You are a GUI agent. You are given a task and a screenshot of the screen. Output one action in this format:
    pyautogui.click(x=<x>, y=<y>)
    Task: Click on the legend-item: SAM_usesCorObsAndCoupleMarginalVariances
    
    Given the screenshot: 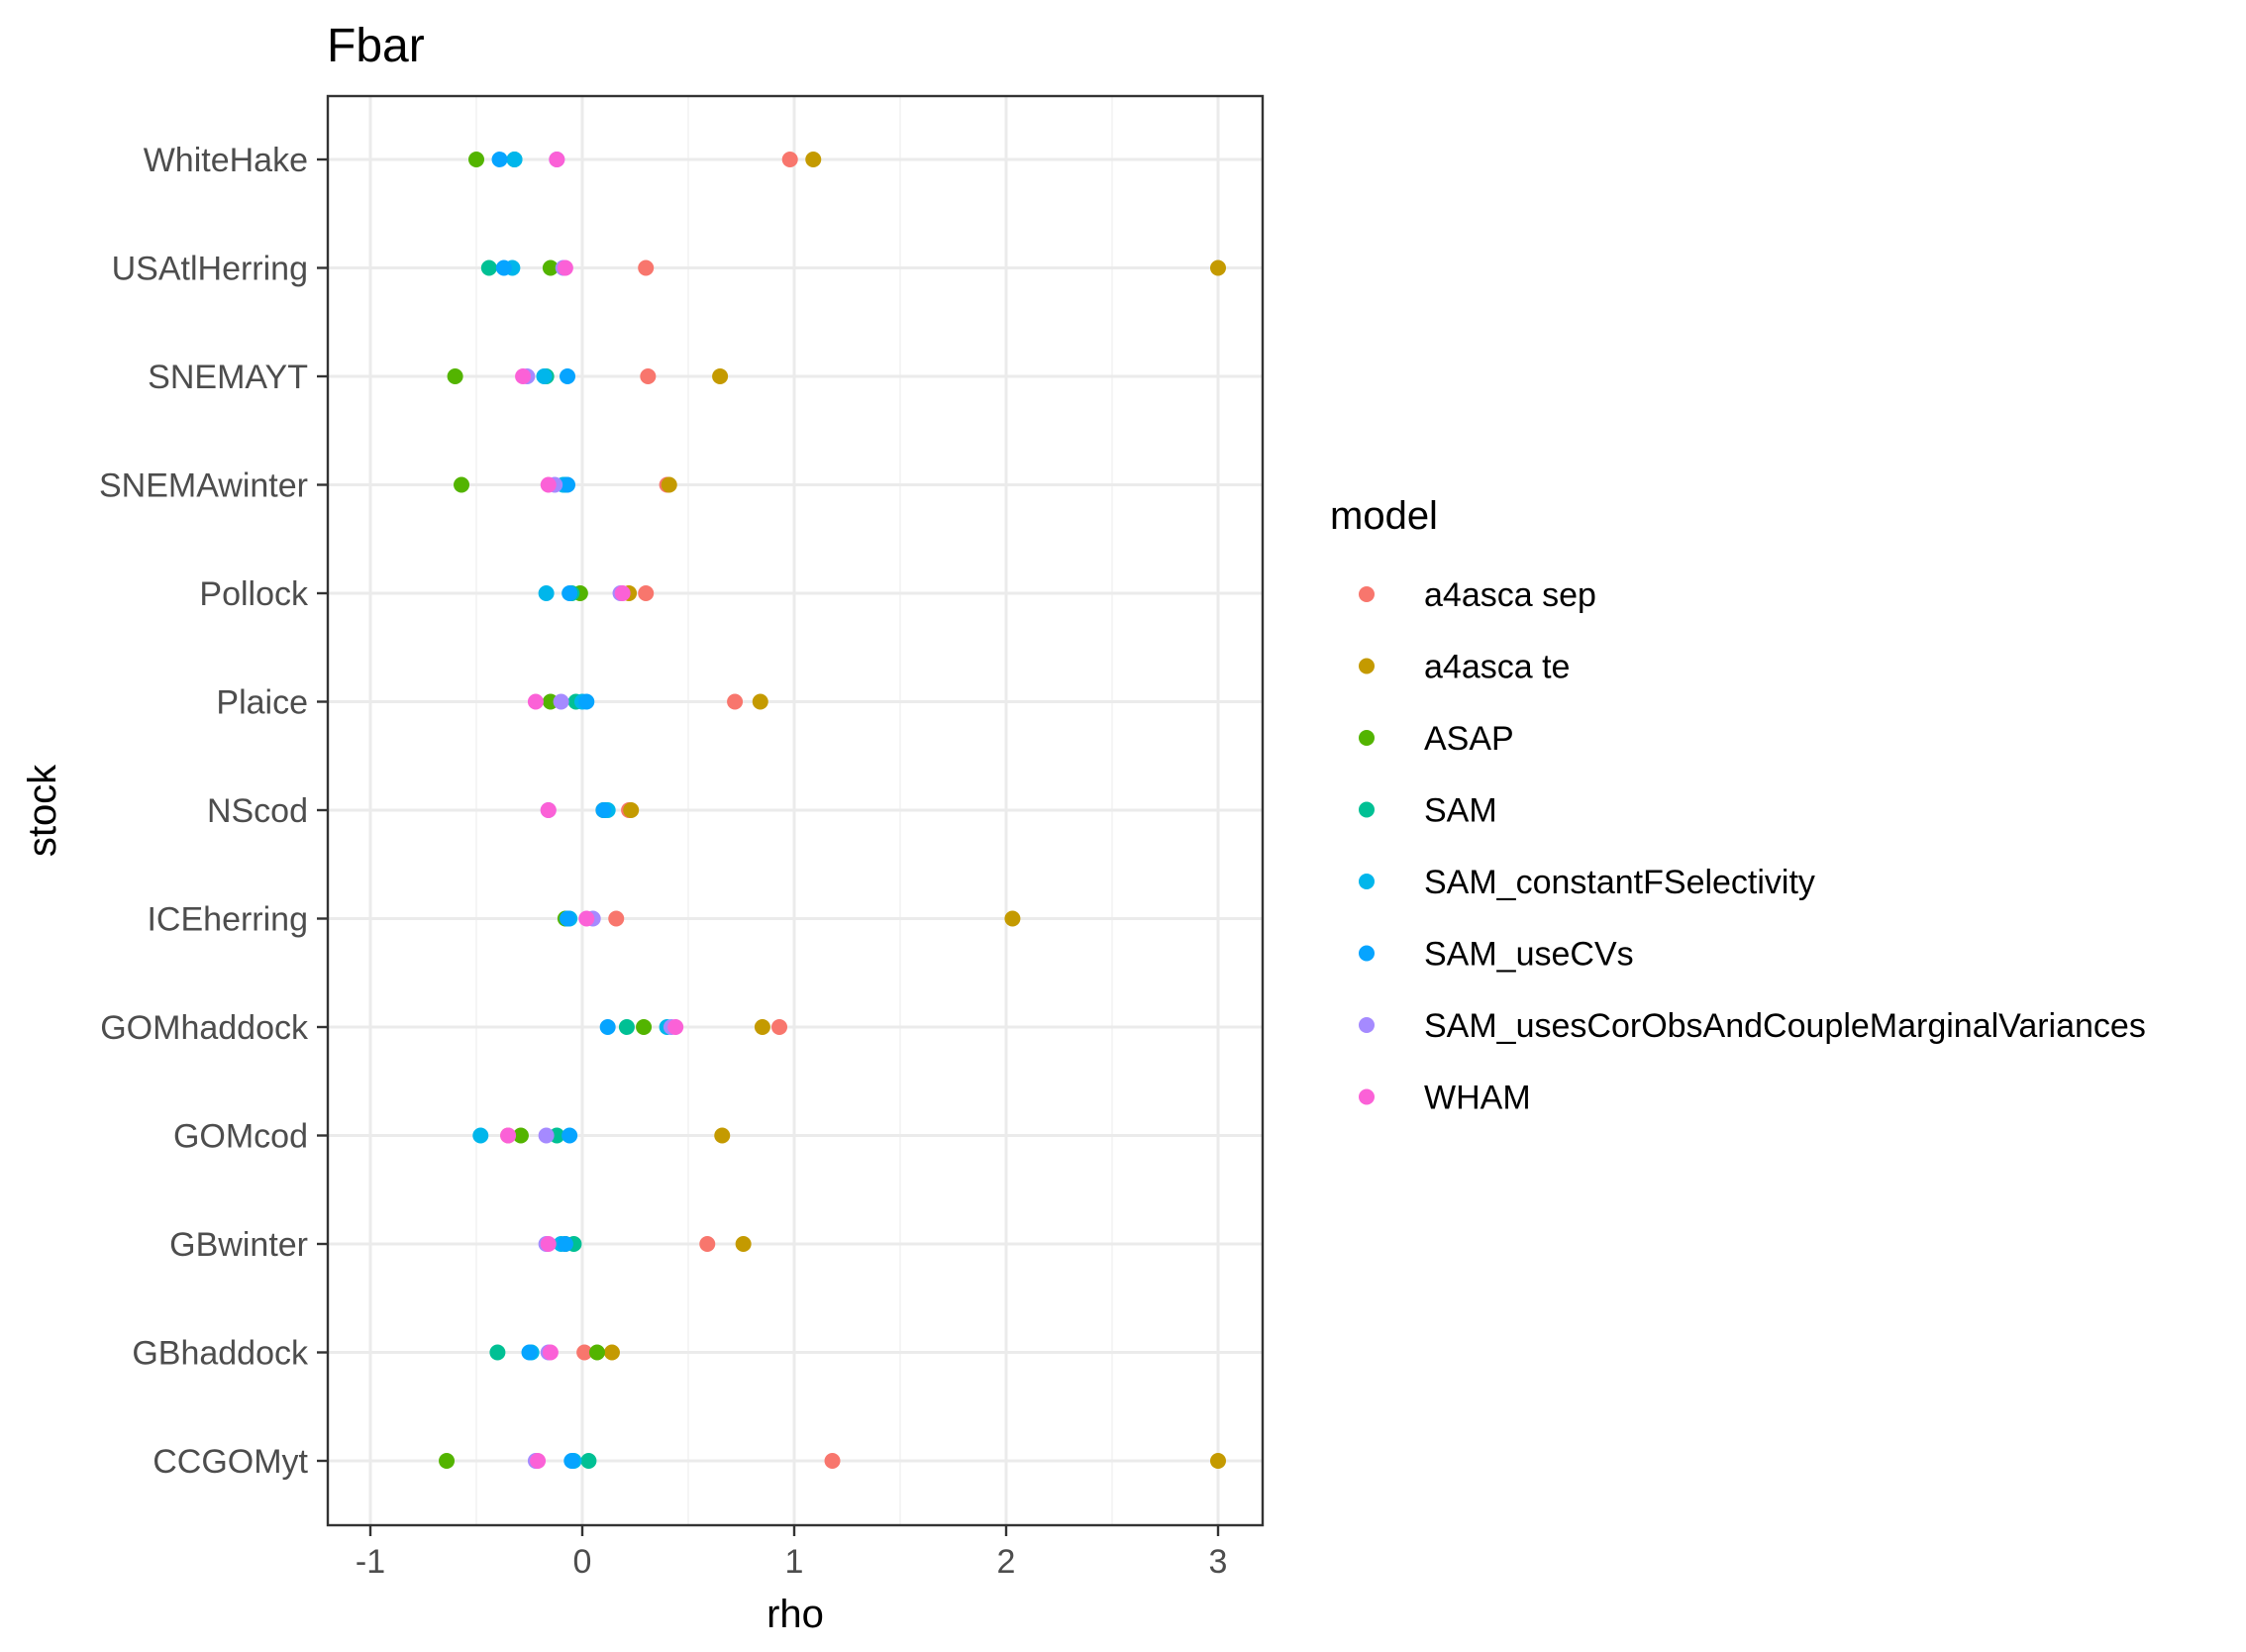 What is the action you would take?
    pyautogui.click(x=1752, y=1026)
    